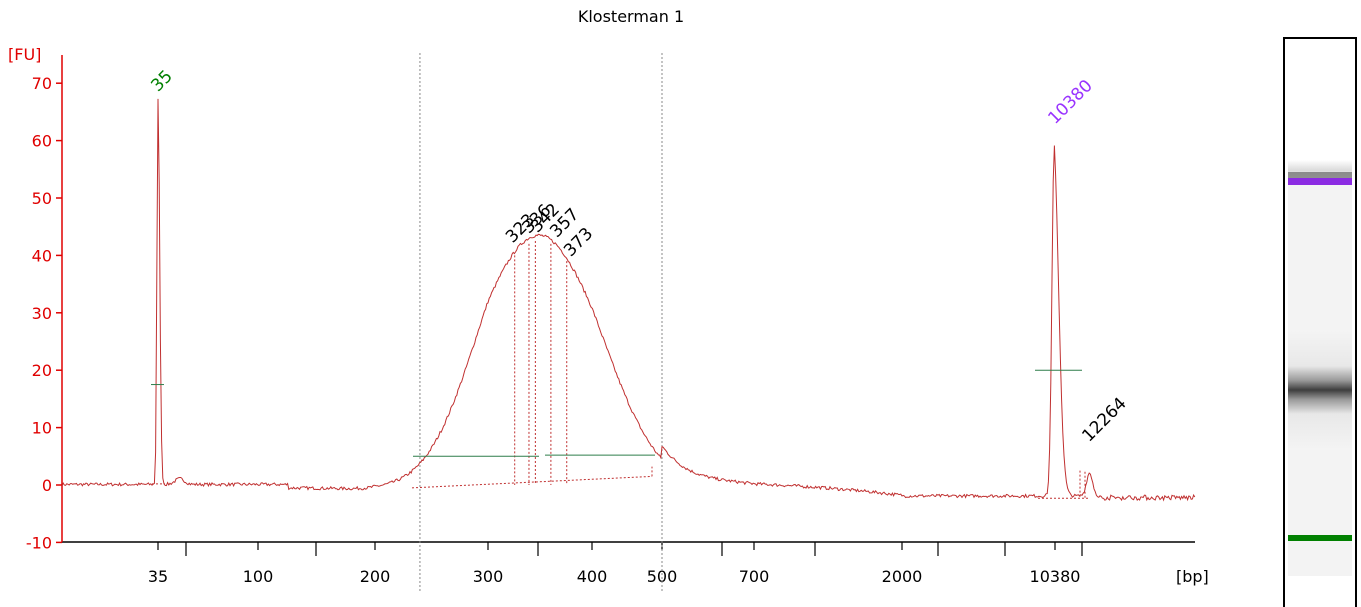  I want to click on x-tick-label: 200, so click(375, 576).